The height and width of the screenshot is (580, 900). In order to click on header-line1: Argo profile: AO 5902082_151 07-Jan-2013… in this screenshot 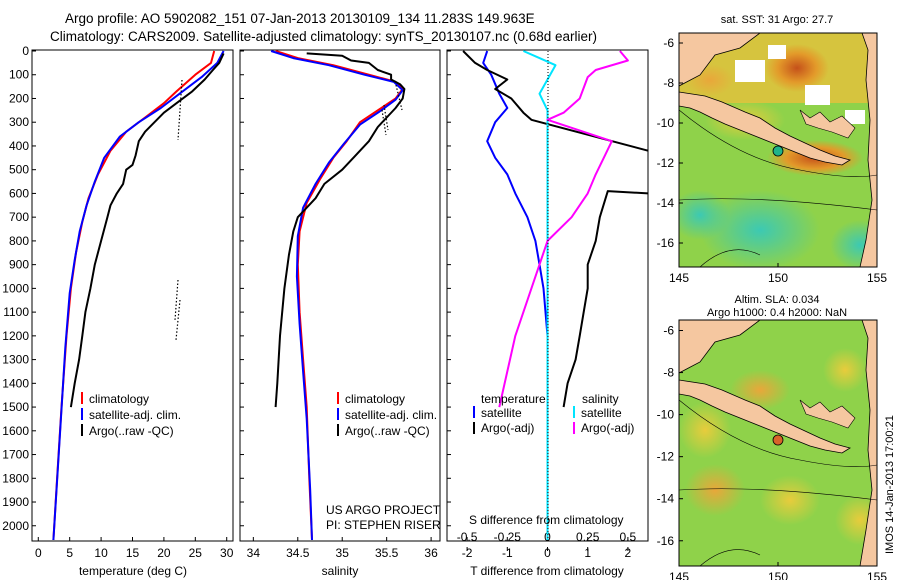, I will do `click(300, 18)`.